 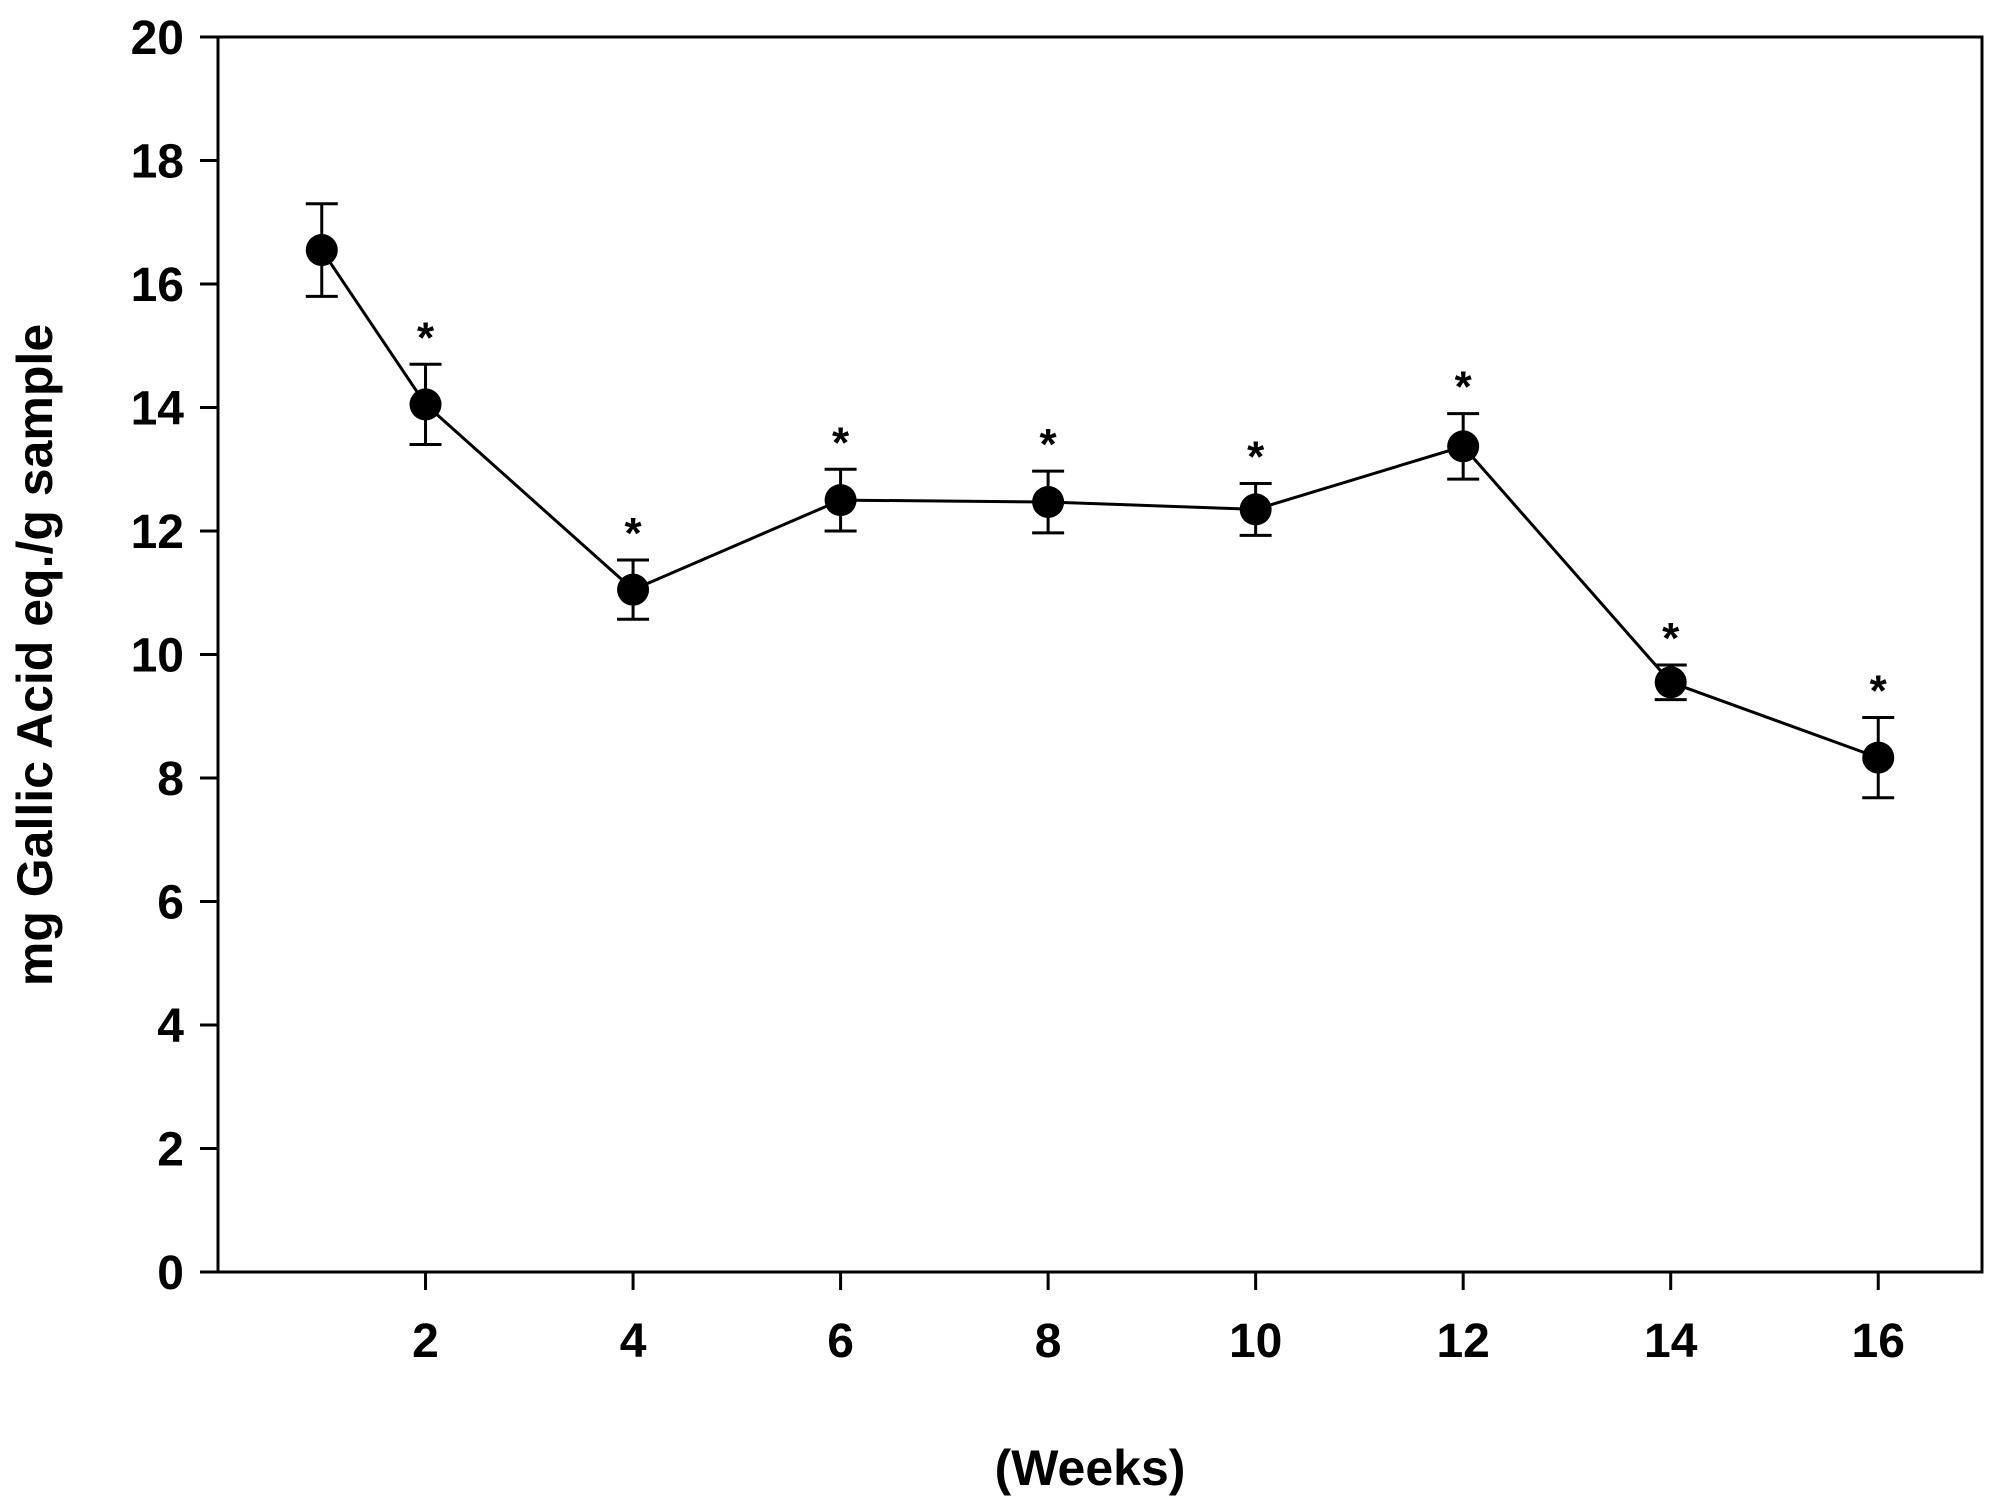 What do you see at coordinates (1048, 1341) in the screenshot?
I see `x-tick-label: 8` at bounding box center [1048, 1341].